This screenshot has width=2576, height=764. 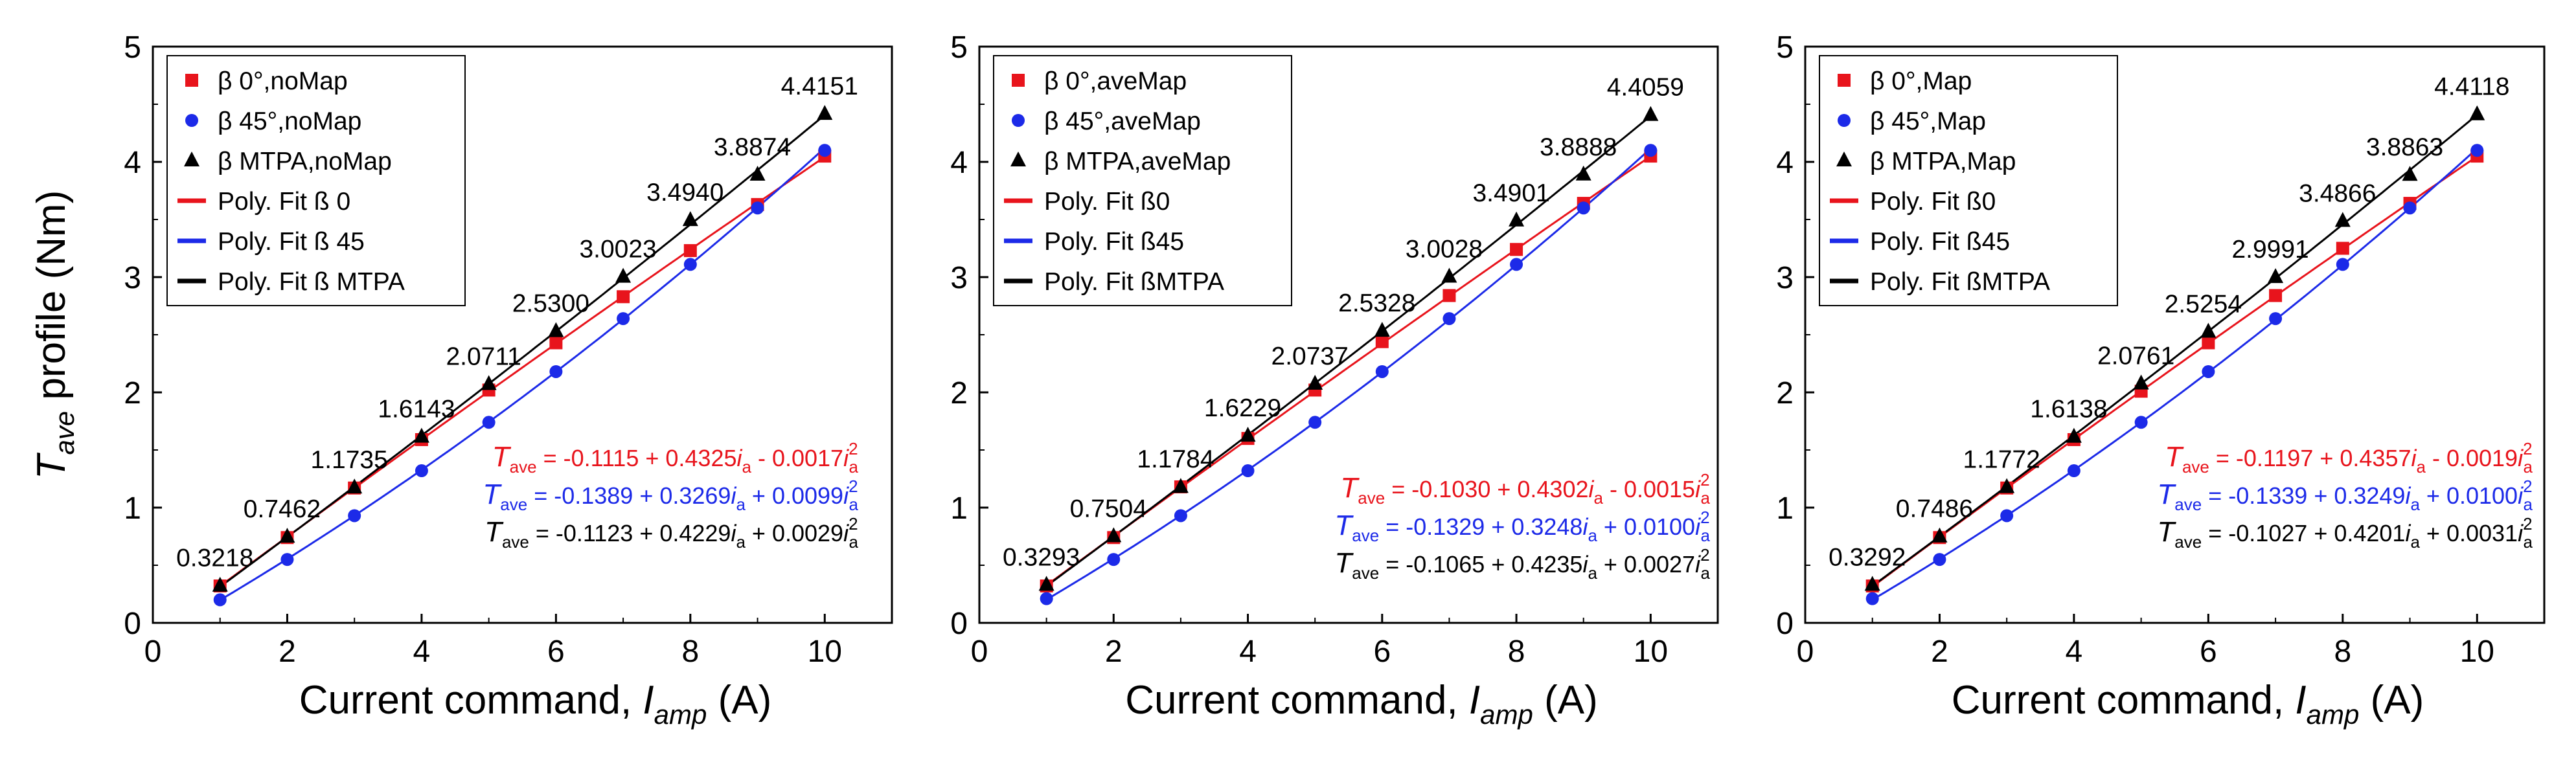 What do you see at coordinates (2471, 87) in the screenshot?
I see `data-label: 4.4118` at bounding box center [2471, 87].